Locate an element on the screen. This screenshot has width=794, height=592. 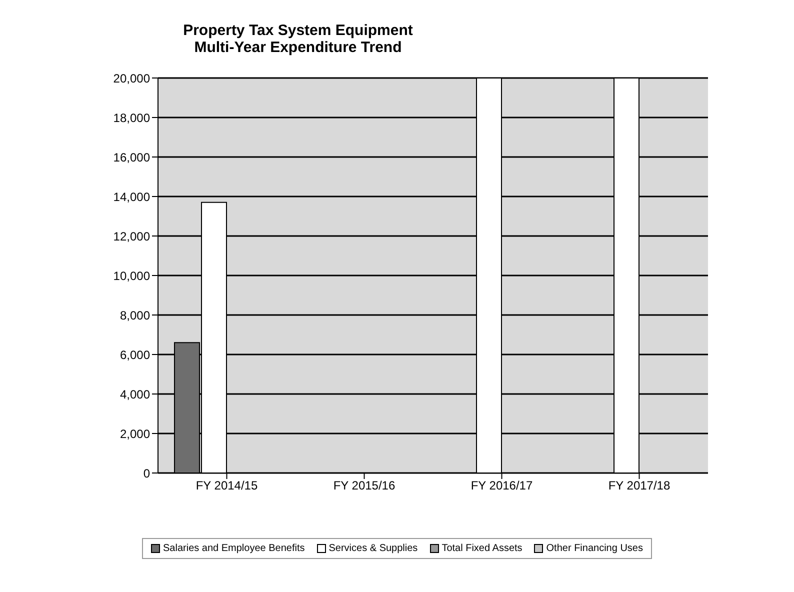
legend-label: Services & Supplies is located at coordinates (373, 548).